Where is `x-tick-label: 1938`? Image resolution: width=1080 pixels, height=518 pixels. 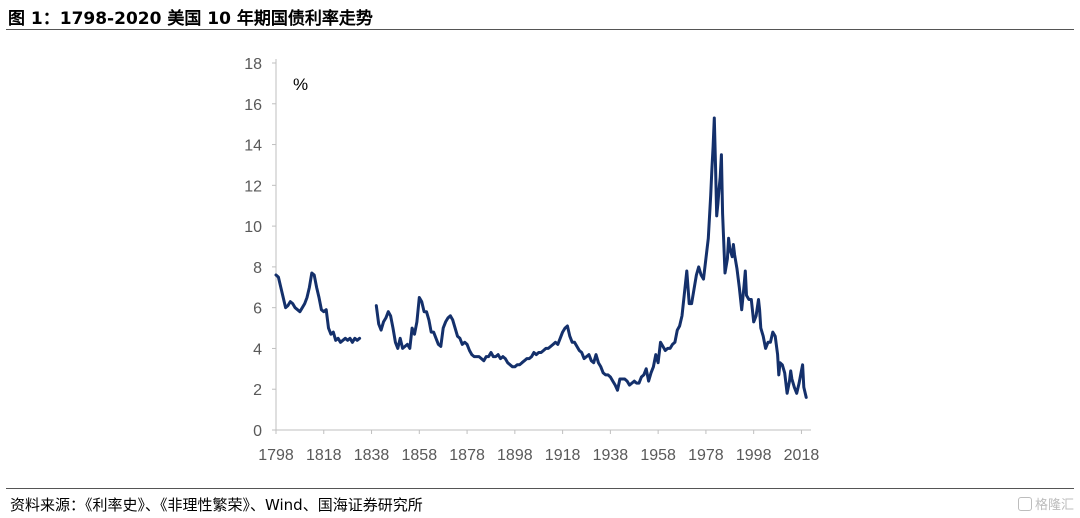 x-tick-label: 1938 is located at coordinates (611, 455).